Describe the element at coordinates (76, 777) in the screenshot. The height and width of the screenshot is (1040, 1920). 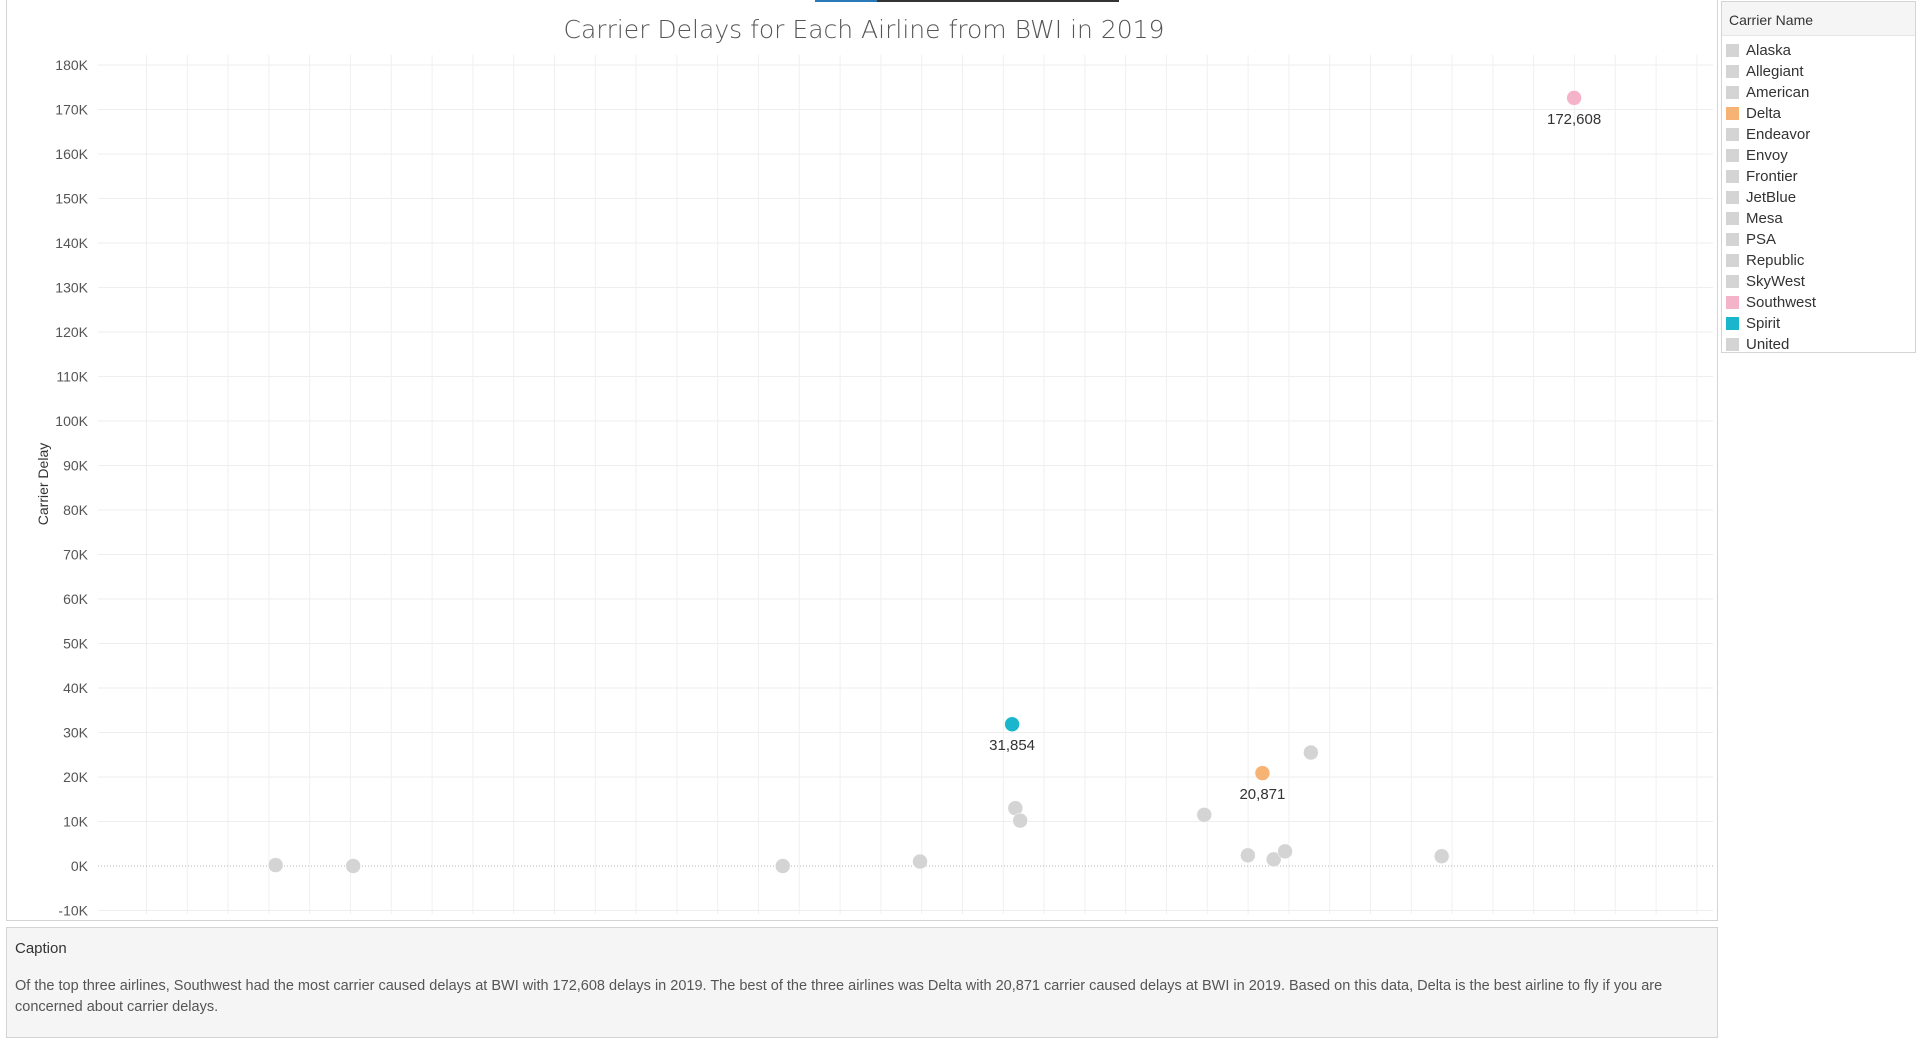
I see `y-tick-label: 20K` at that location.